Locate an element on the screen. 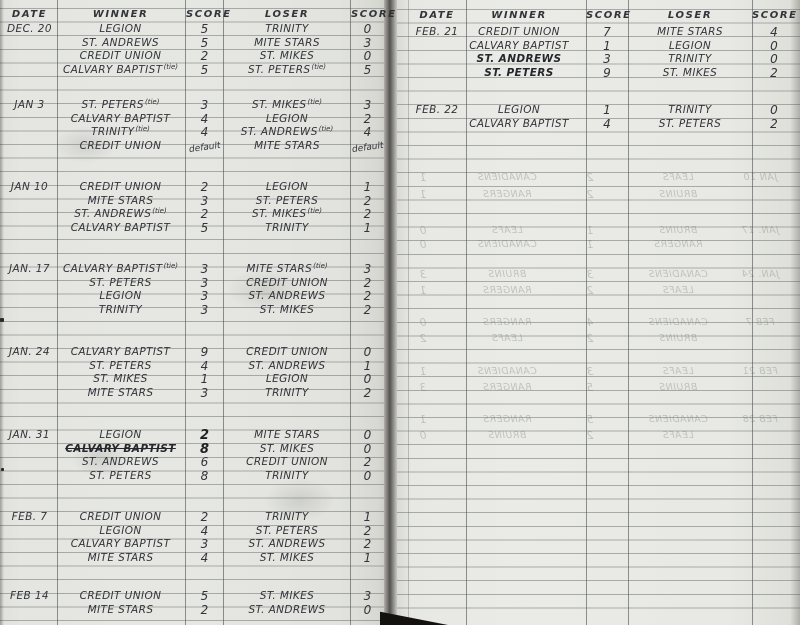 The image size is (800, 625). ghost-loser-cell: LEAFS is located at coordinates (507, 339).